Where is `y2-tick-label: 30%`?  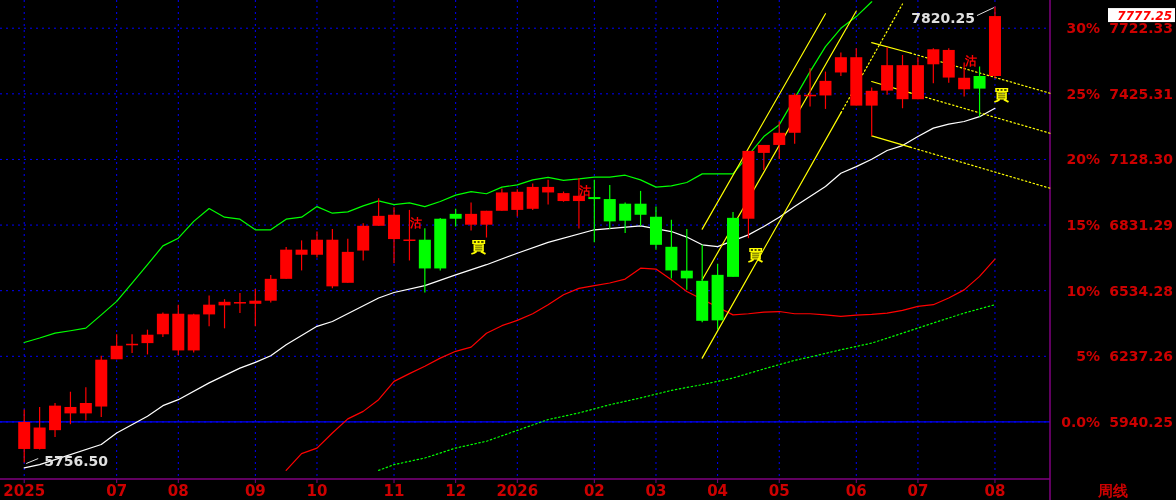 y2-tick-label: 30% is located at coordinates (1083, 28).